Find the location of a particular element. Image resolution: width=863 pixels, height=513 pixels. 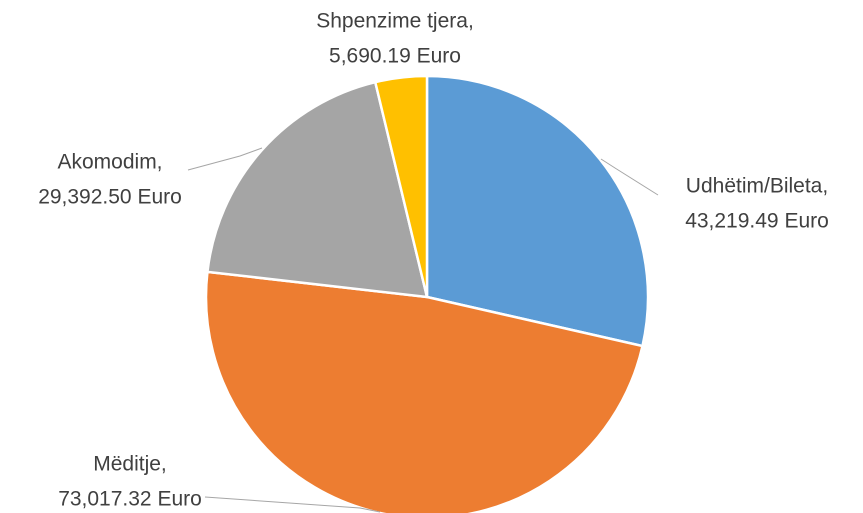

slice-label: Udhëtim/Bileta, is located at coordinates (757, 186).